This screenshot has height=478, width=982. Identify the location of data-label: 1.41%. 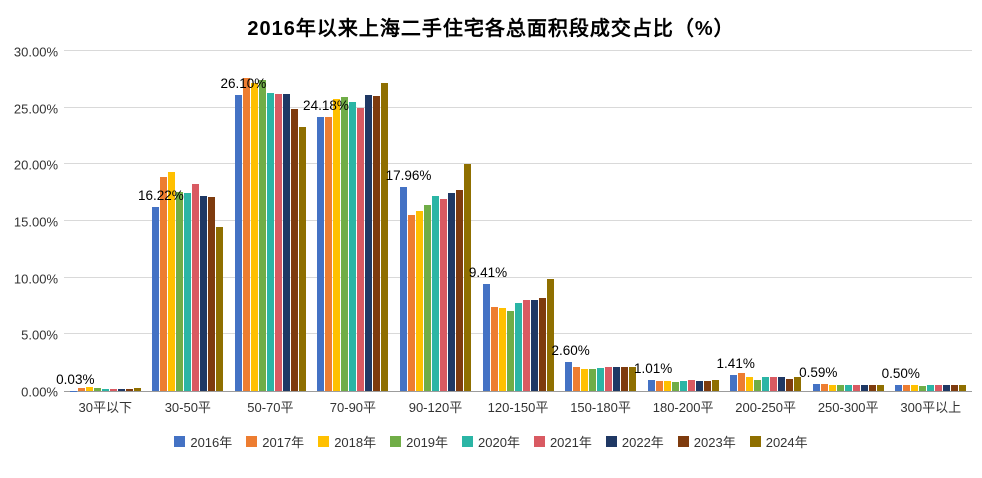
(735, 364).